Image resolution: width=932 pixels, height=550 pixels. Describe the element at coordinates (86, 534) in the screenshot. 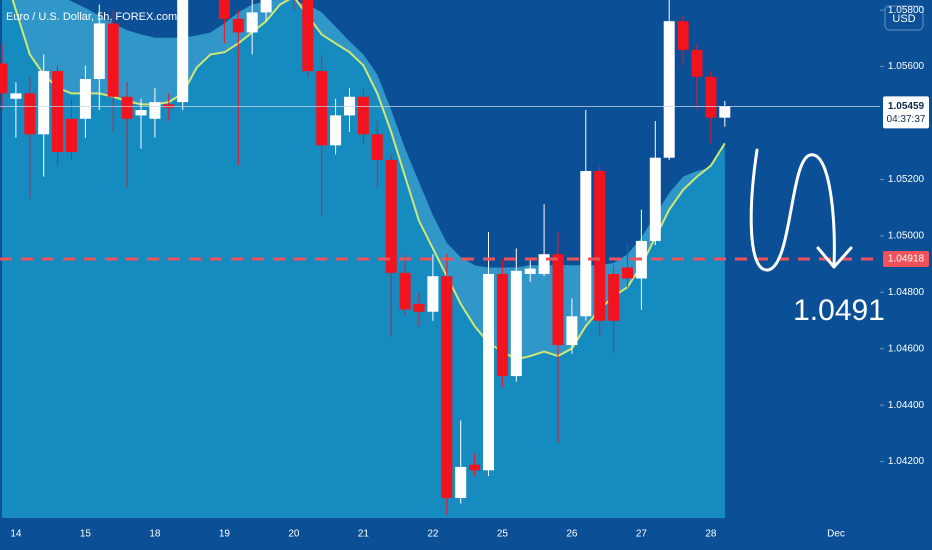

I see `x-tick-label: 15` at that location.